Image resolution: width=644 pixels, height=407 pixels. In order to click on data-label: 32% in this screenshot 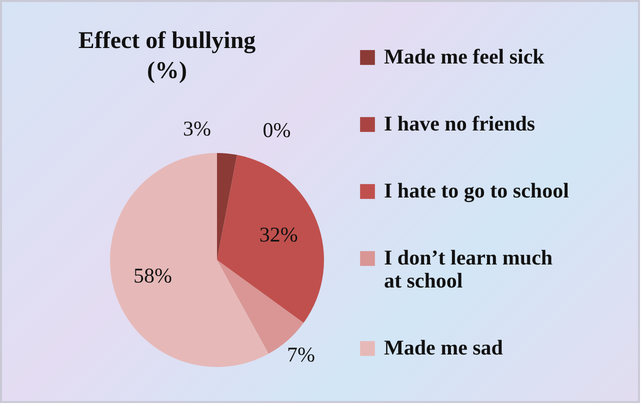, I will do `click(278, 234)`.